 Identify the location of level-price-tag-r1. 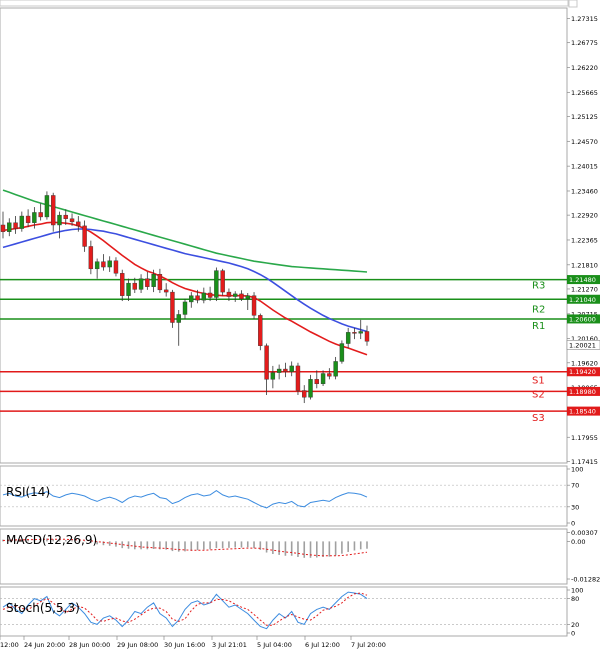
(583, 319).